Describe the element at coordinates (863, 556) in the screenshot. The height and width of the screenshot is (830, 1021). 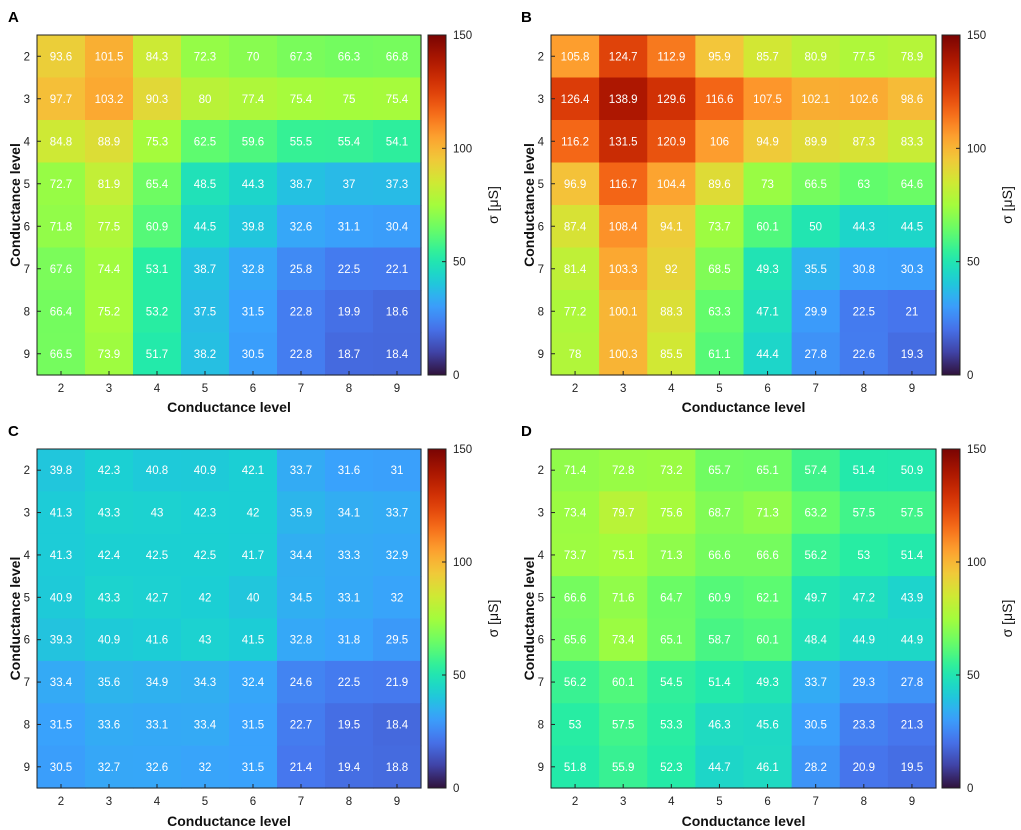
I see `cell-value-label: 53` at that location.